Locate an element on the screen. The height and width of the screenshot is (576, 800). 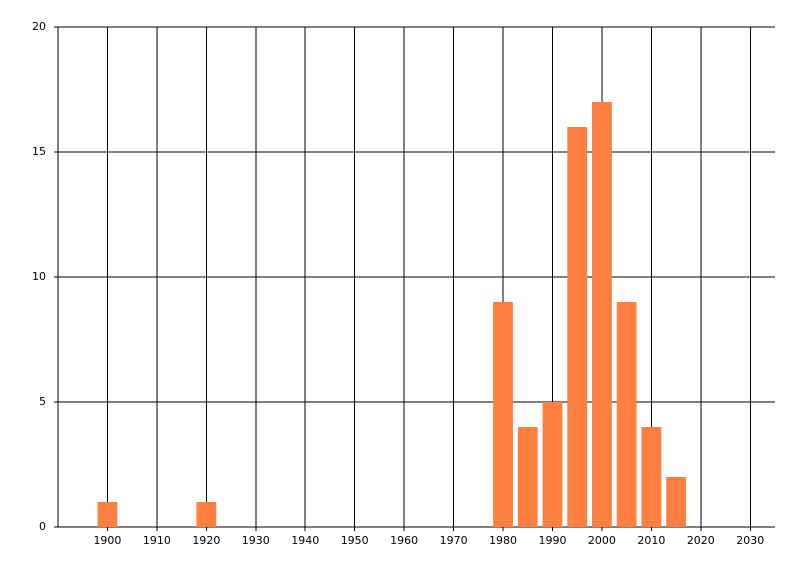
y-tick-label: 0 is located at coordinates (42, 526).